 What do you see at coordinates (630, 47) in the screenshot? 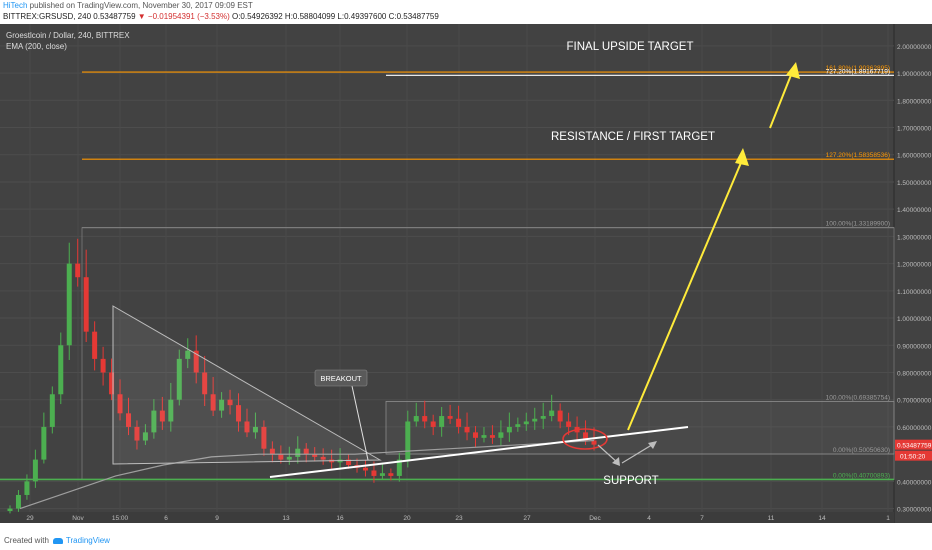
I see `final-target-label: FINAL UPSIDE TARGET` at bounding box center [630, 47].